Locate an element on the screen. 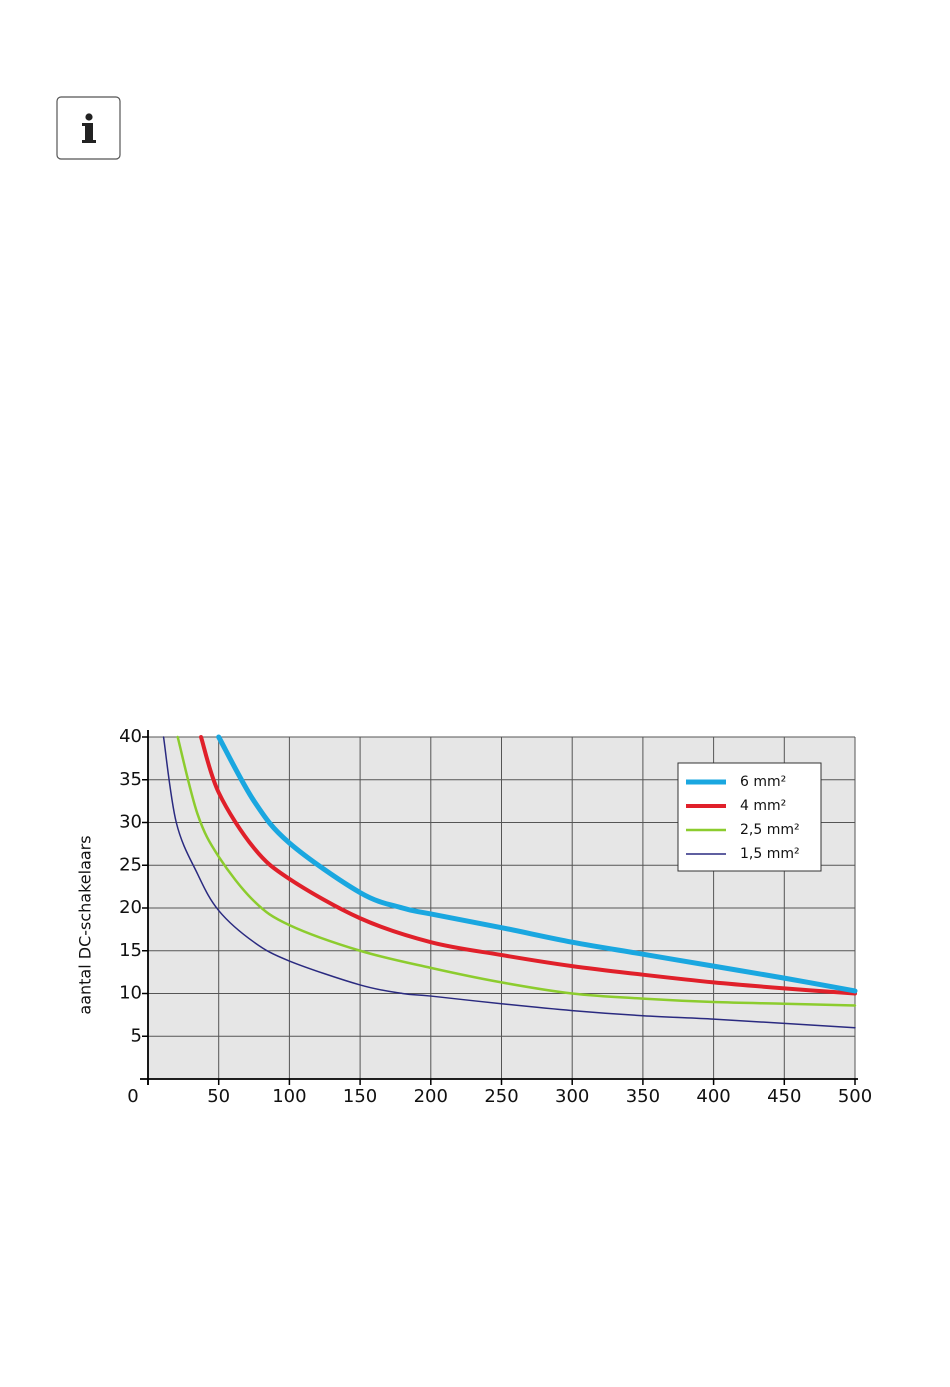 The height and width of the screenshot is (1387, 950). legend: 6 mm² 4 mm² 2,5 mm² 1,5 mm² is located at coordinates (749, 817).